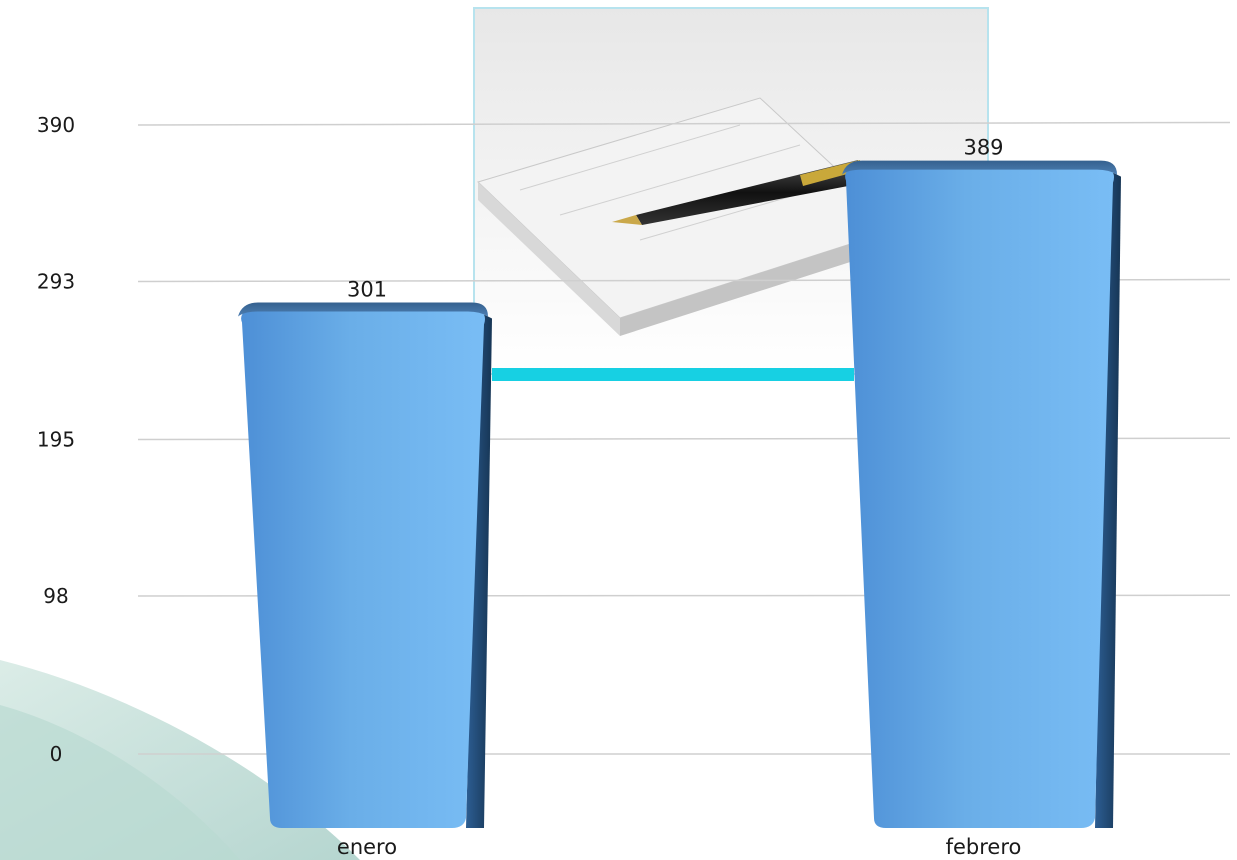 This screenshot has width=1237, height=860. Describe the element at coordinates (55, 596) in the screenshot. I see `y-tick-label: 98` at that location.